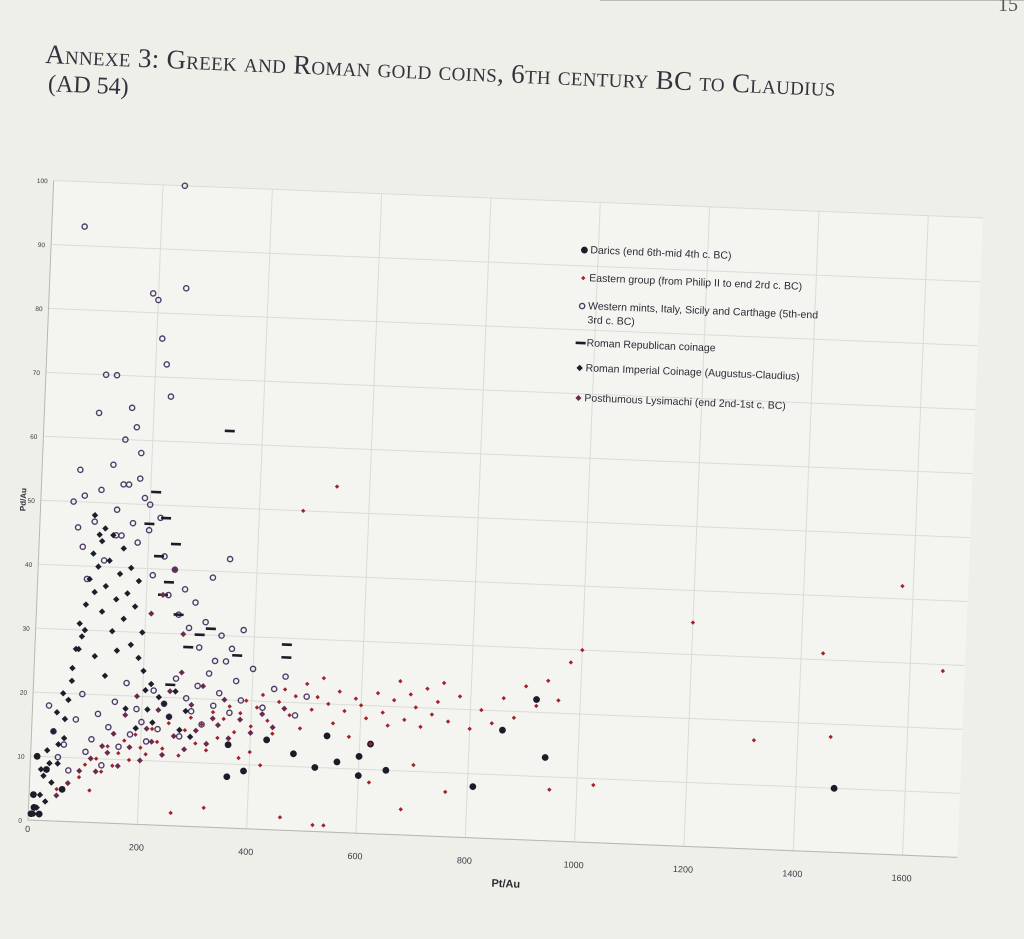  What do you see at coordinates (245, 851) in the screenshot?
I see `x-tick-label: 400` at bounding box center [245, 851].